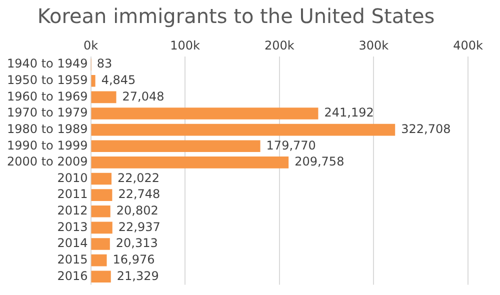 Image resolution: width=500 pixels, height=295 pixels. I want to click on data-label: 20,313, so click(137, 243).